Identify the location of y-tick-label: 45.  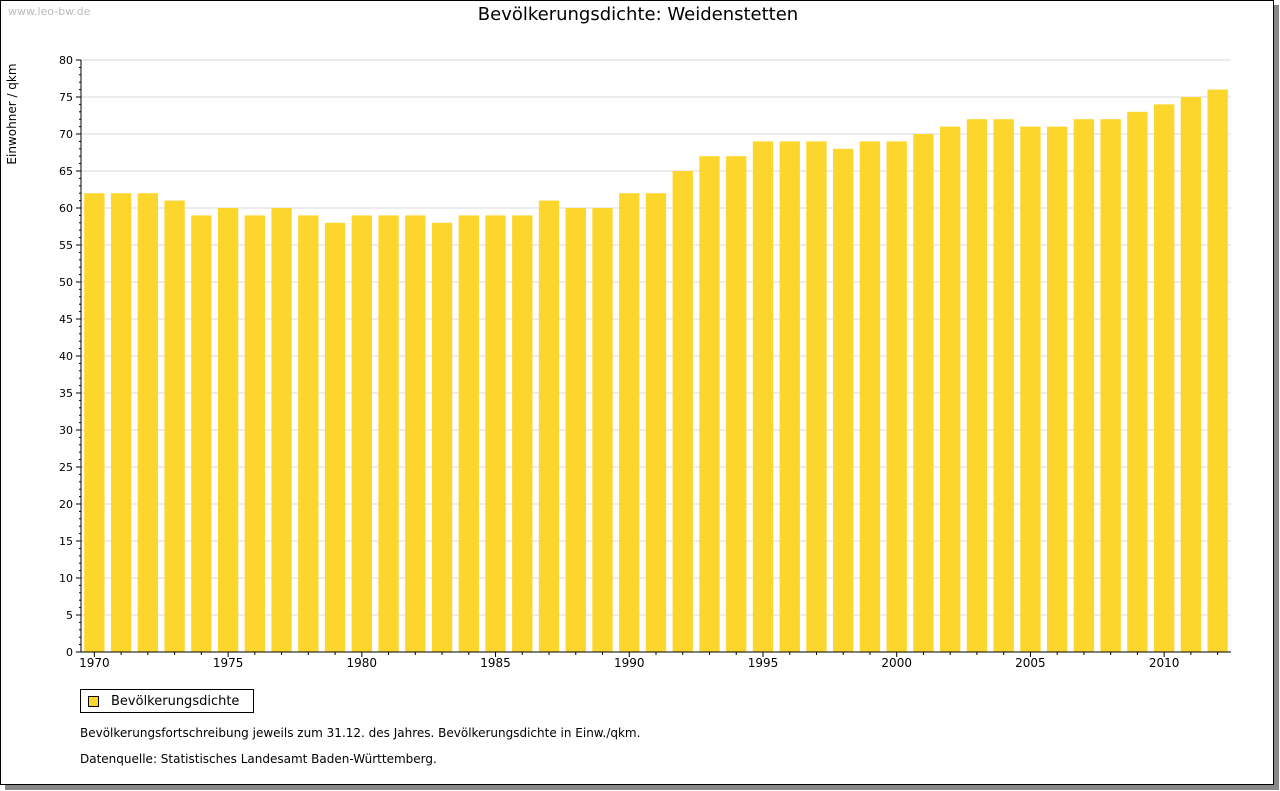
(66, 319).